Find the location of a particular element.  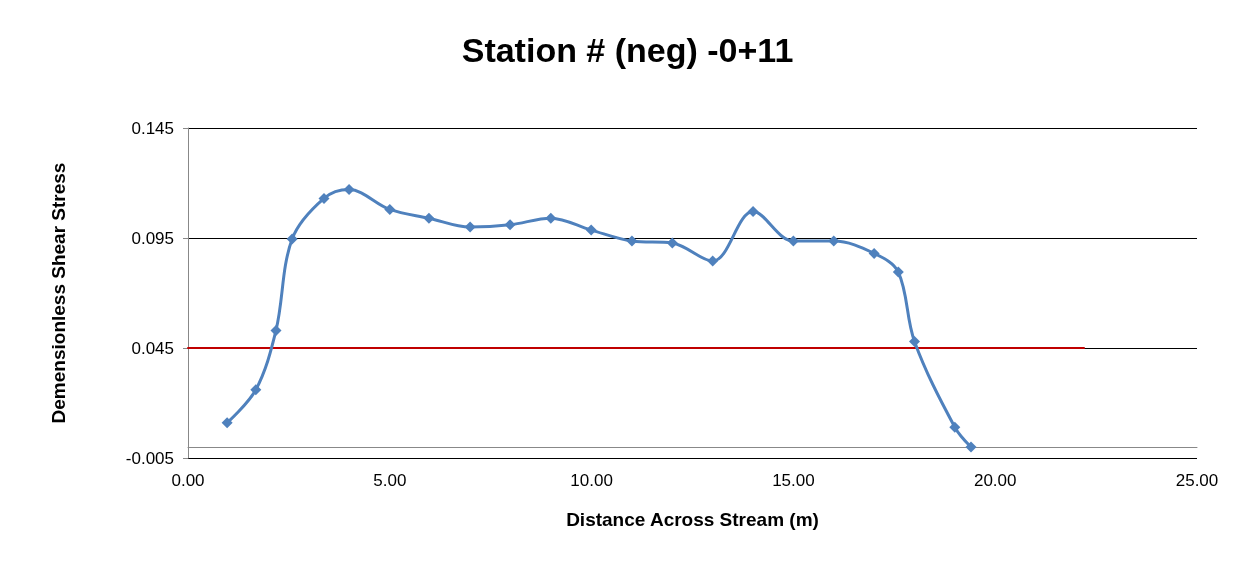

x-tick-label: 15.00 is located at coordinates (793, 480).